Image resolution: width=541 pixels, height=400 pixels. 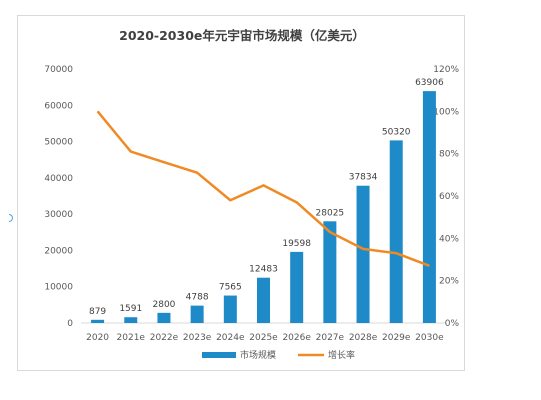 I want to click on x-tick-label: 2025e, so click(x=263, y=338).